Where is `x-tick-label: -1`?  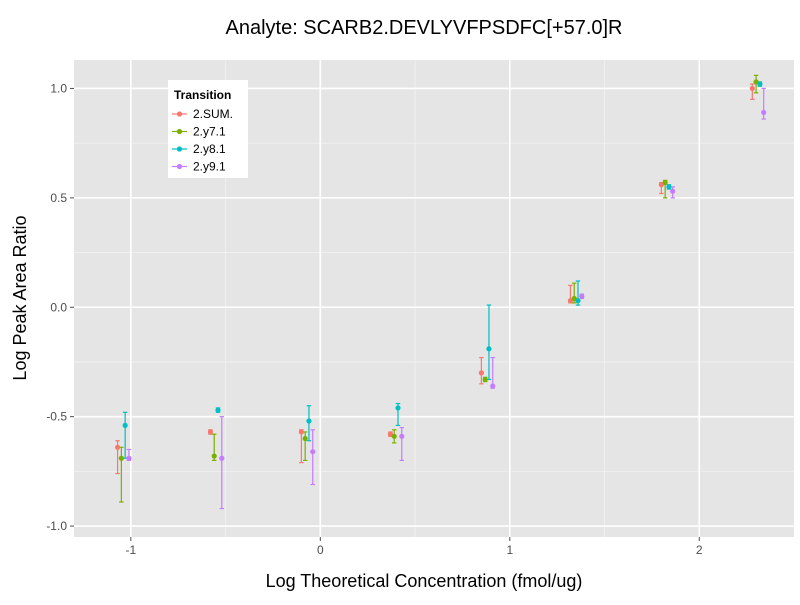
x-tick-label: -1 is located at coordinates (131, 550).